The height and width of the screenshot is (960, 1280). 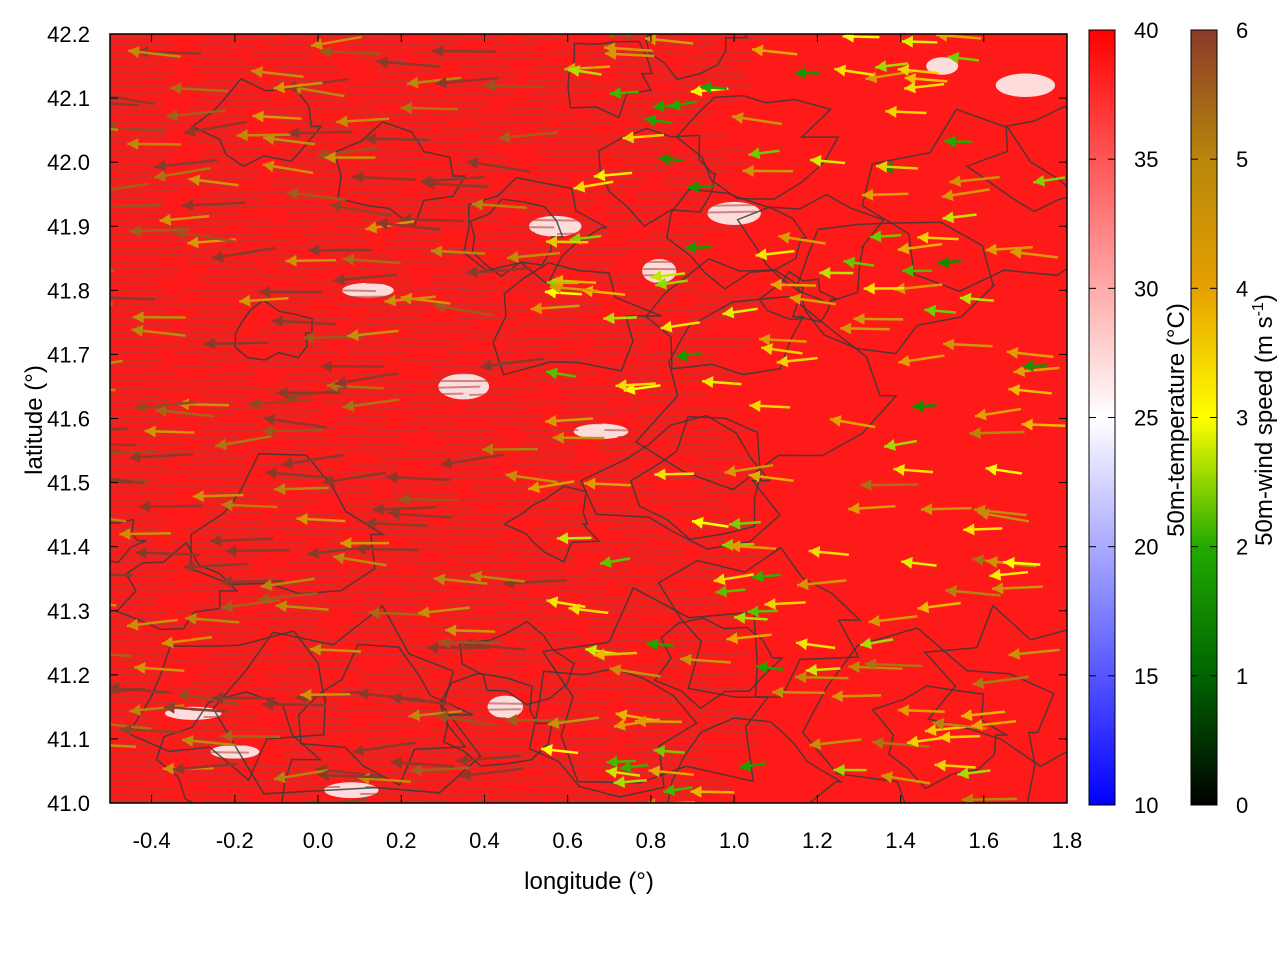 What do you see at coordinates (983, 840) in the screenshot?
I see `x-tick-label: 1.6` at bounding box center [983, 840].